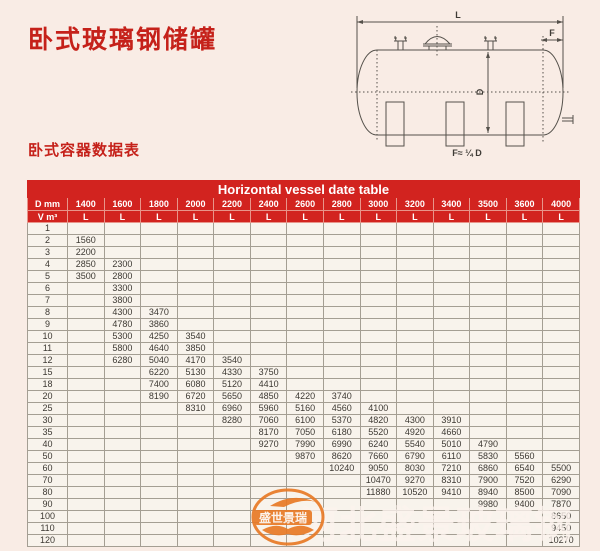  What do you see at coordinates (47, 456) in the screenshot?
I see `volume-cell: 50` at bounding box center [47, 456].